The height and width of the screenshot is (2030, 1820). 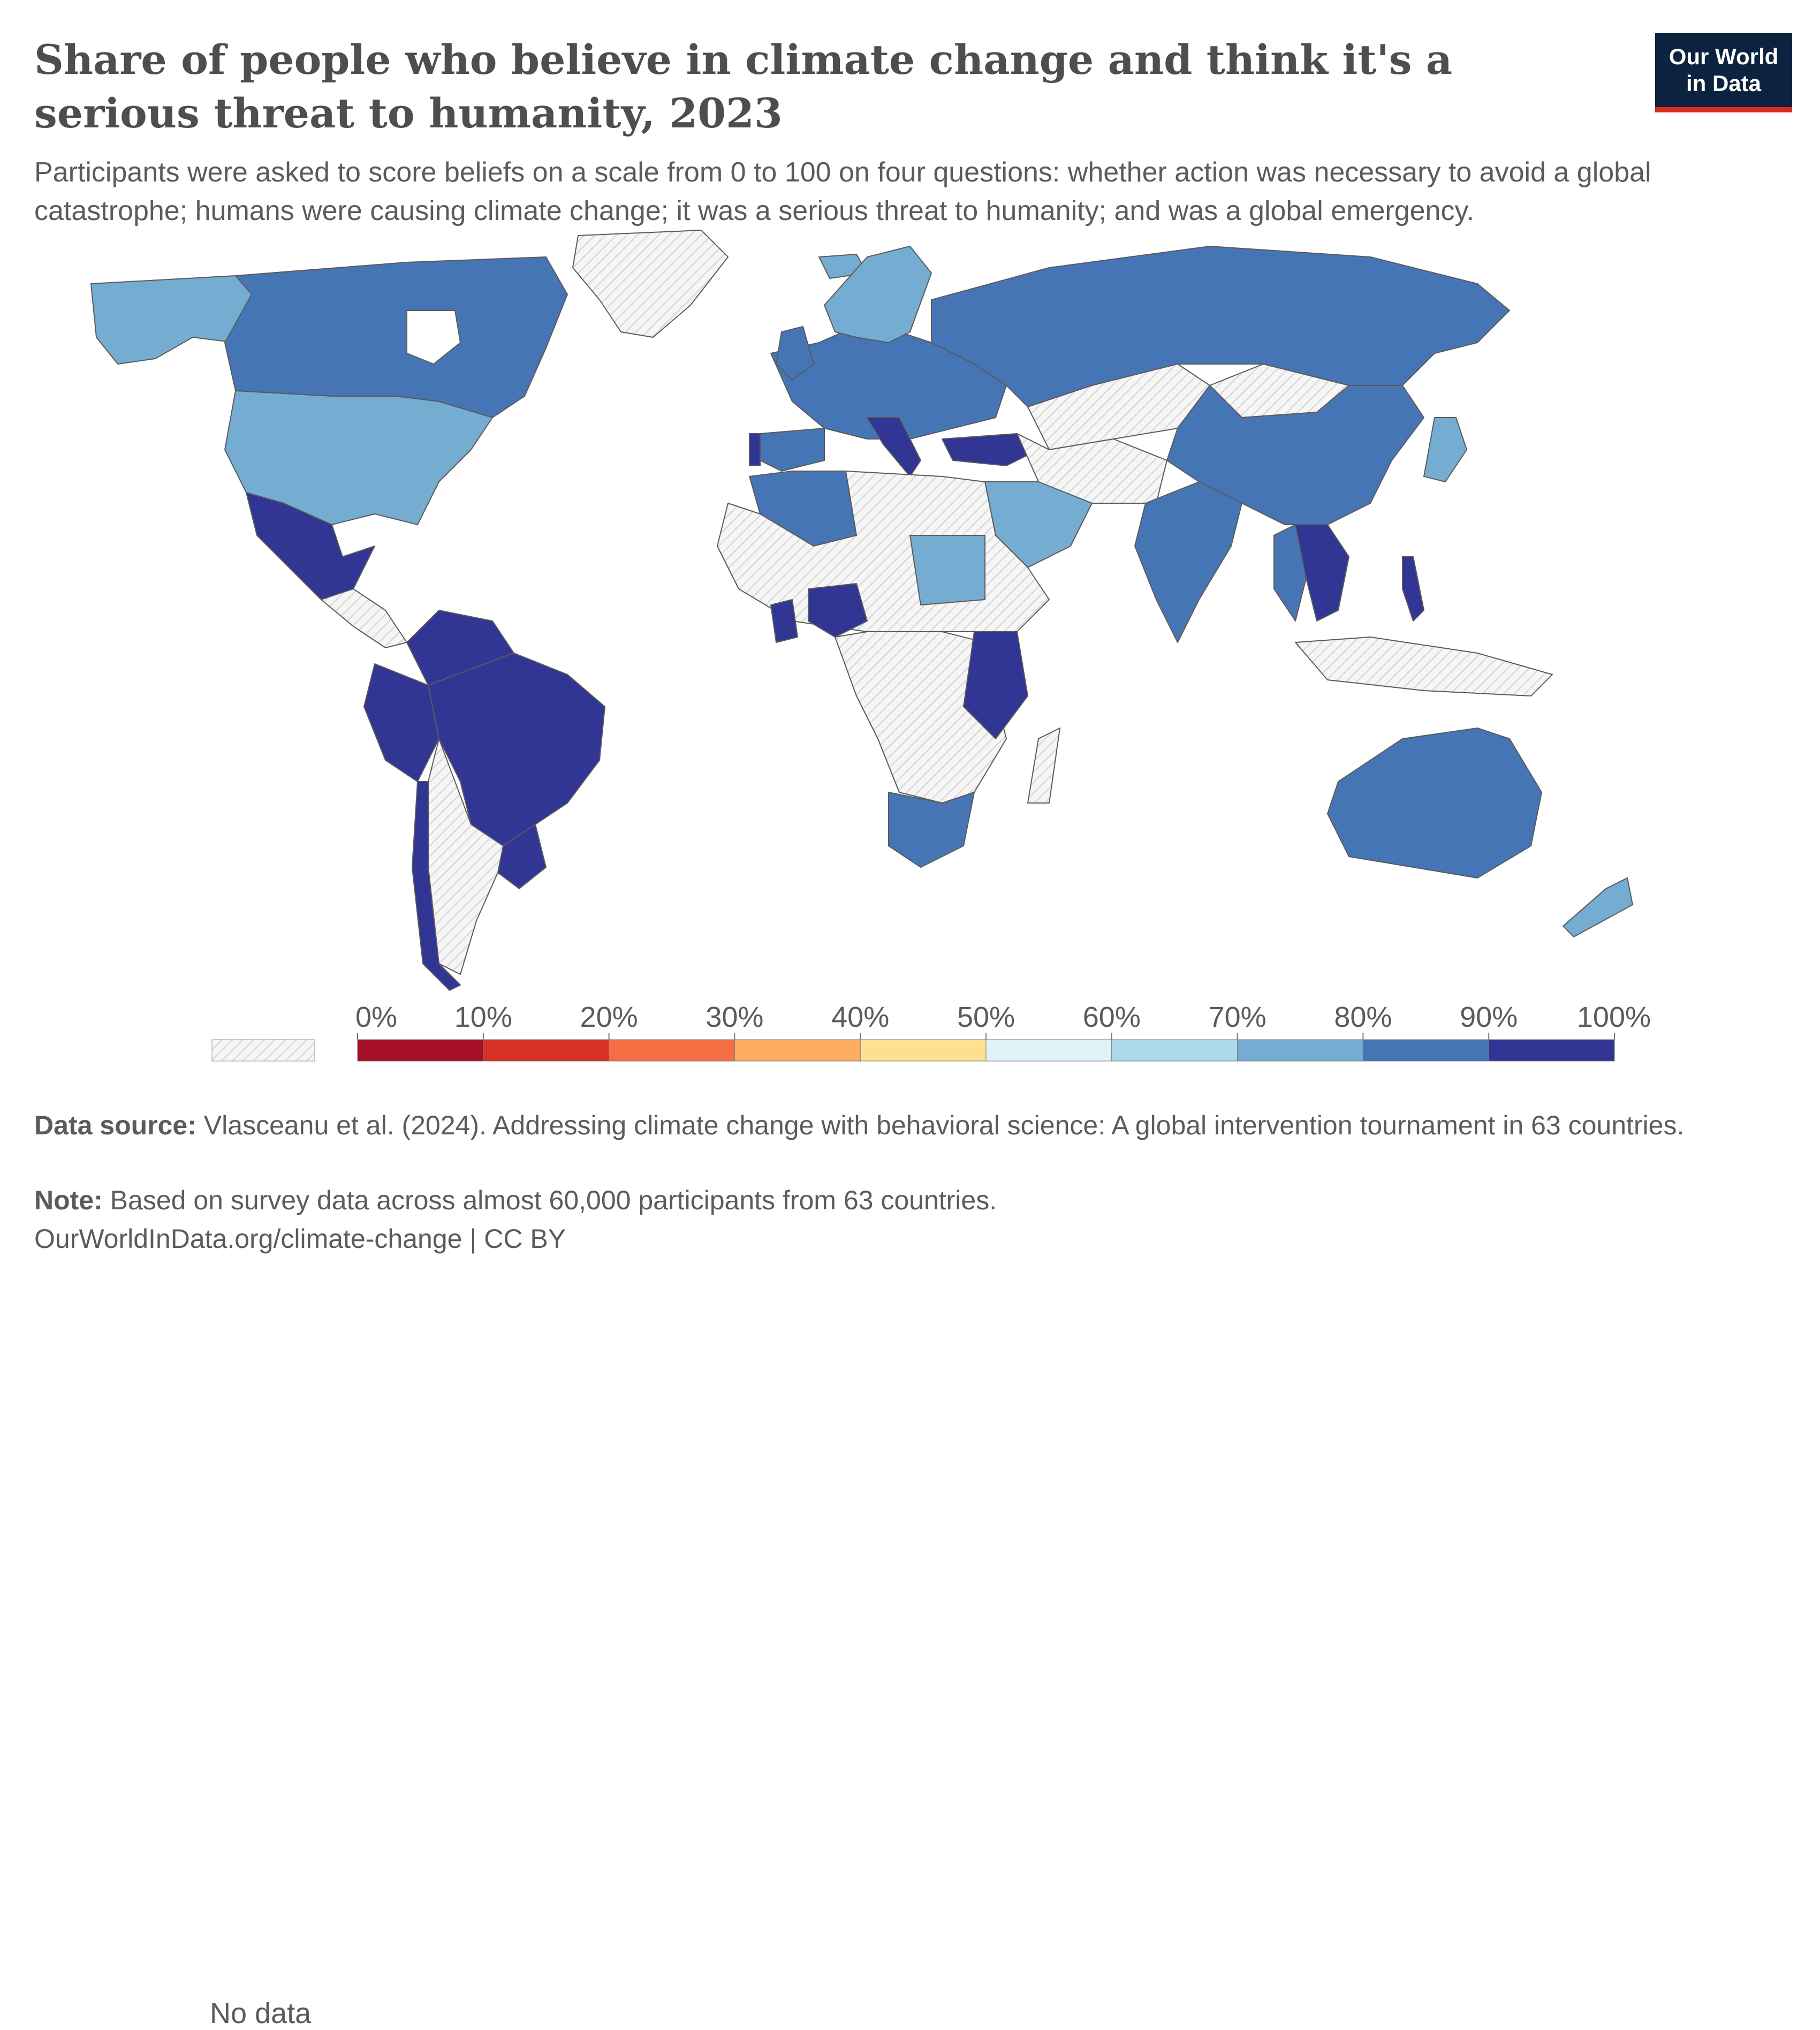 I want to click on map-country-new-zealand, so click(x=1598, y=907).